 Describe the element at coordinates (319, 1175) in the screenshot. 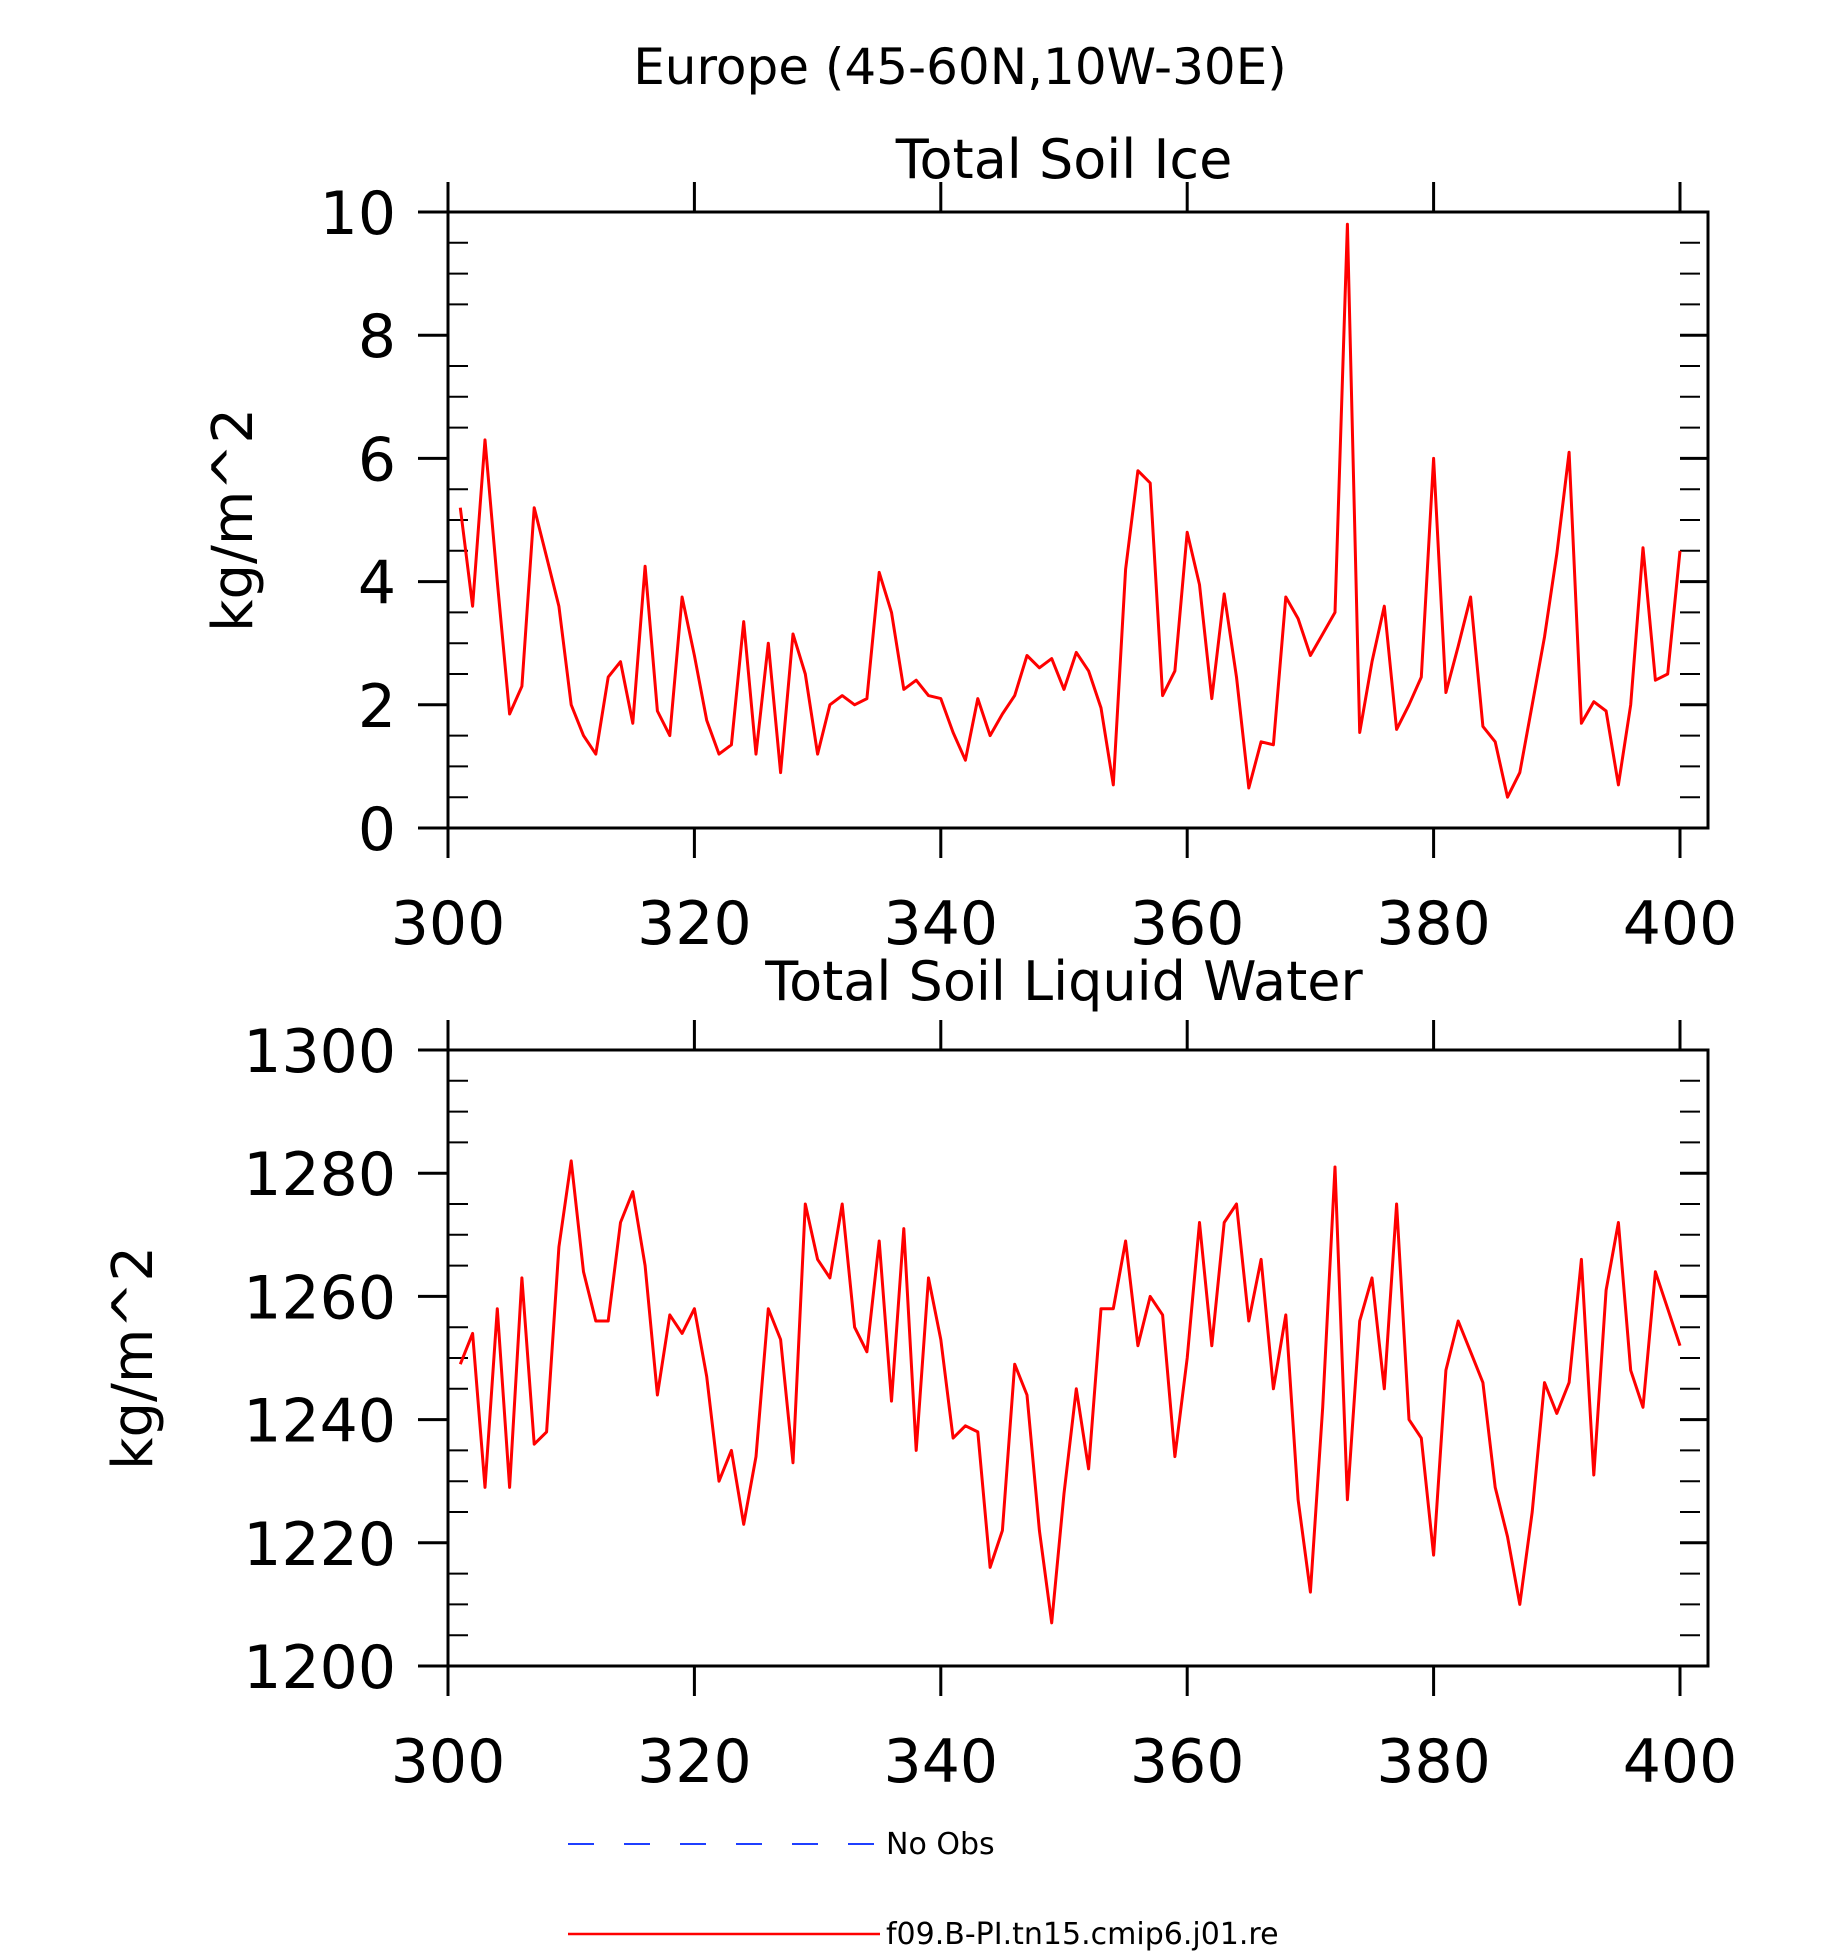

I see `y-tick-label: 1280` at that location.